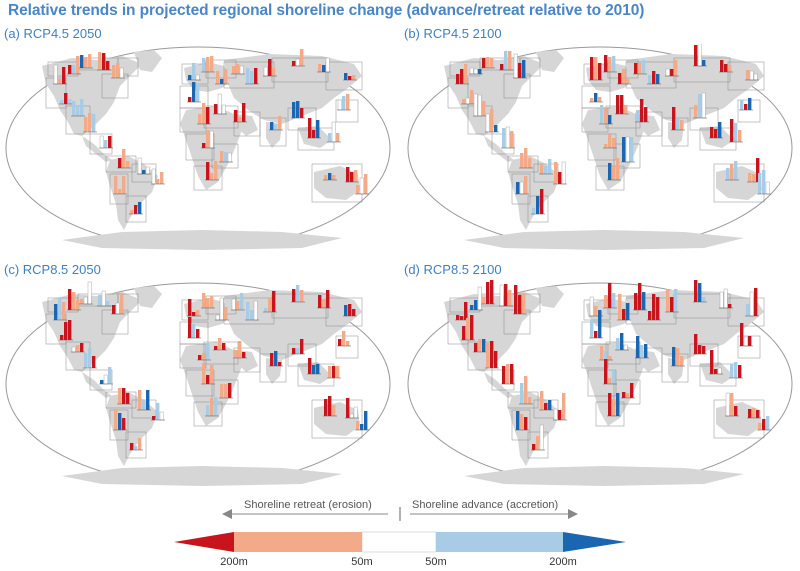 The image size is (800, 571). I want to click on land-greenland, so click(148, 297).